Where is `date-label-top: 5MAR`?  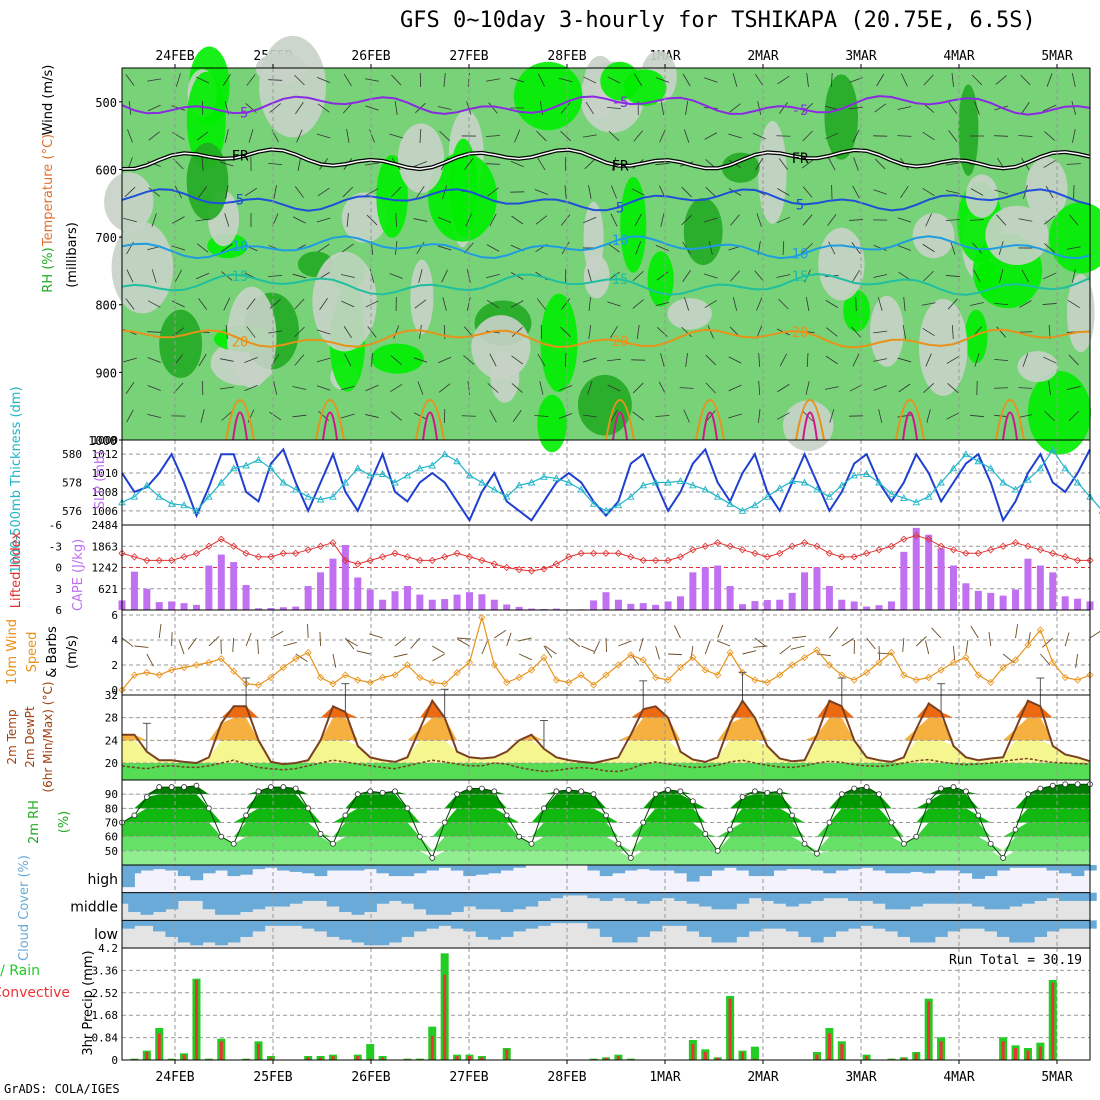
date-label-top: 5MAR is located at coordinates (1056, 56).